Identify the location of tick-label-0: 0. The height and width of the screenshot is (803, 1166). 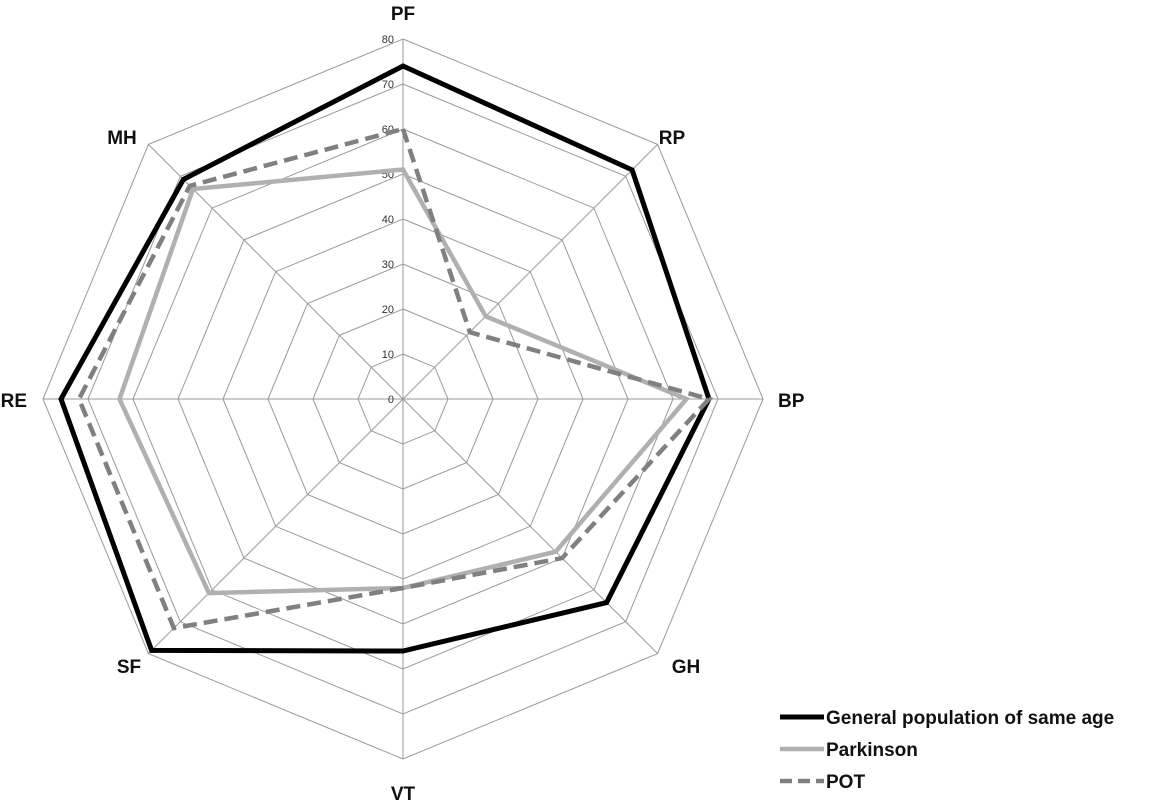
(391, 400).